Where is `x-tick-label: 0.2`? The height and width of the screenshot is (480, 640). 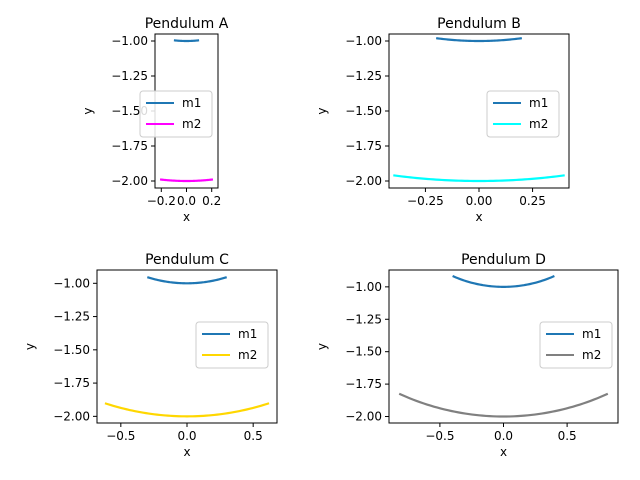 x-tick-label: 0.2 is located at coordinates (211, 201).